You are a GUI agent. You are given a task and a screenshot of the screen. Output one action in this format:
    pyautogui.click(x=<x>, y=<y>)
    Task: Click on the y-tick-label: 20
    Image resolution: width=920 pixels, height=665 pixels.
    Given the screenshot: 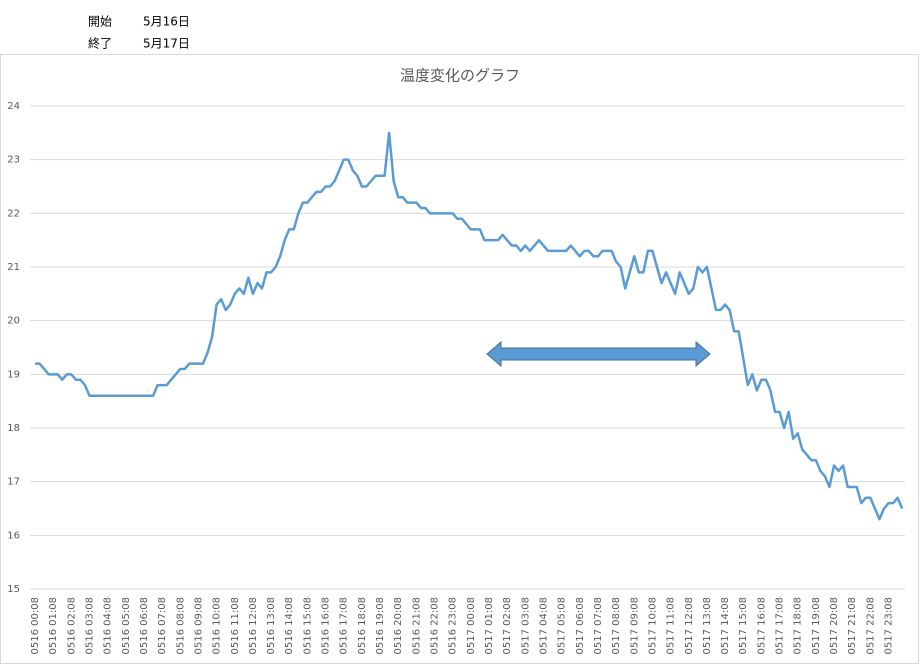 What is the action you would take?
    pyautogui.click(x=13, y=321)
    